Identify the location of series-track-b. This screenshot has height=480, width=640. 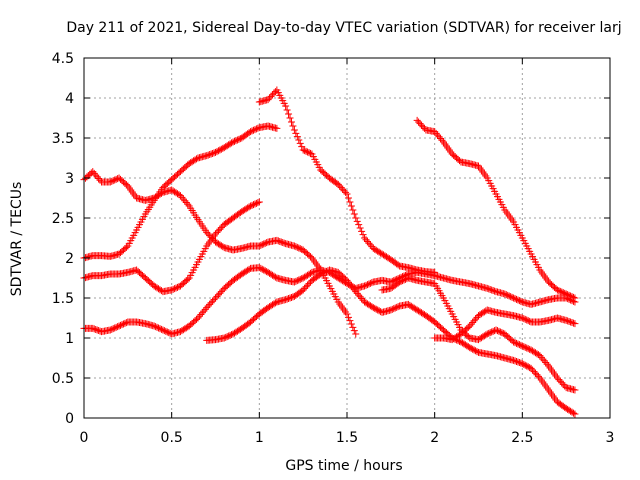
(180, 192).